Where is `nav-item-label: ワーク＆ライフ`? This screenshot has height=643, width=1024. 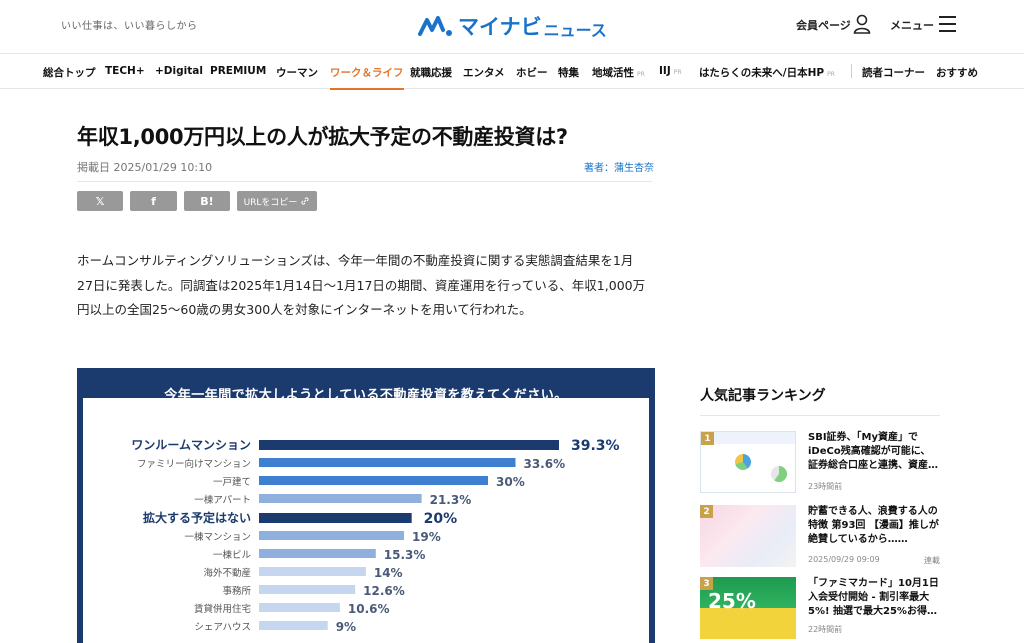 nav-item-label: ワーク＆ライフ is located at coordinates (367, 73).